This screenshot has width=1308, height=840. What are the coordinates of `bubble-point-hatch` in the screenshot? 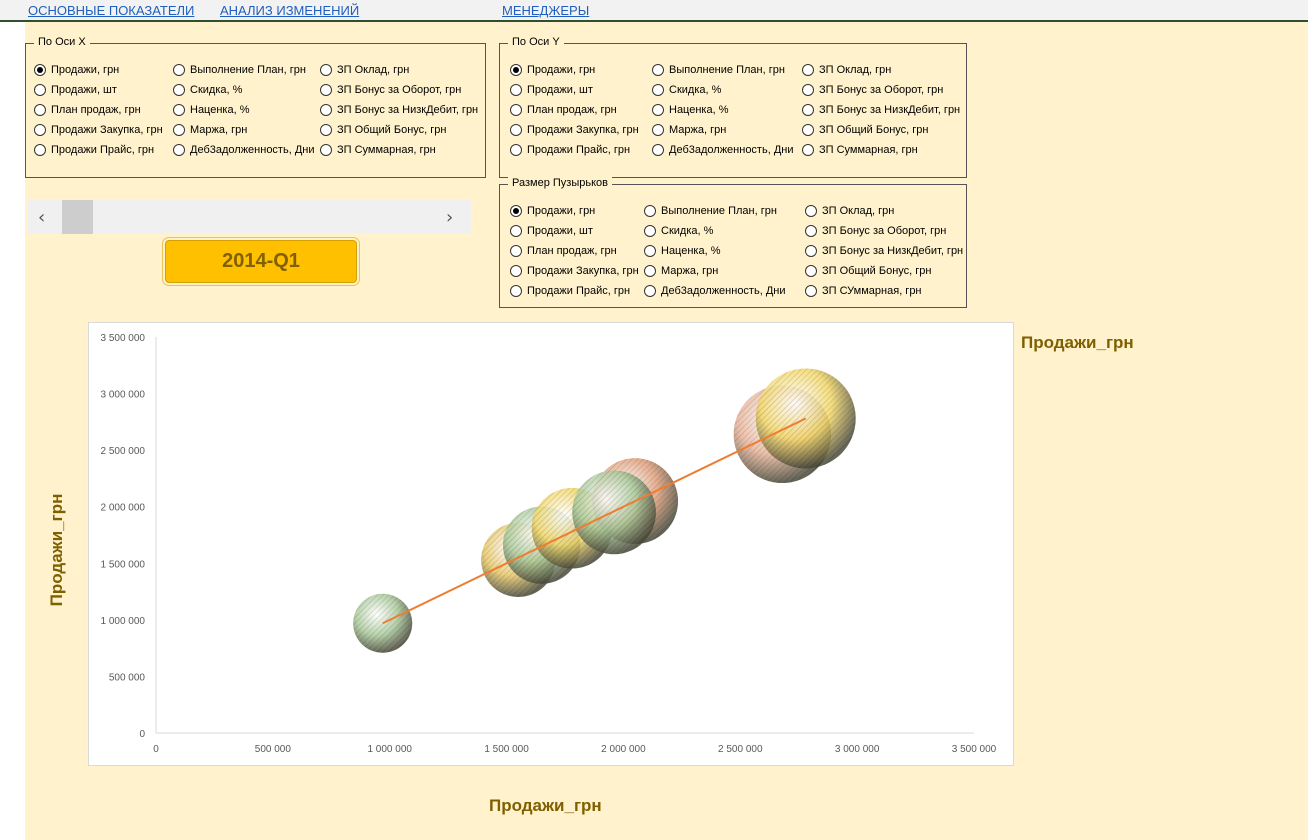 It's located at (383, 623).